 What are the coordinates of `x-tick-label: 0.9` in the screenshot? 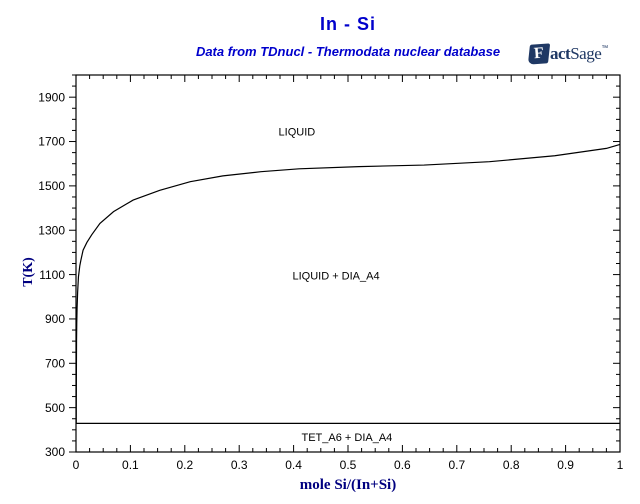 It's located at (565, 465).